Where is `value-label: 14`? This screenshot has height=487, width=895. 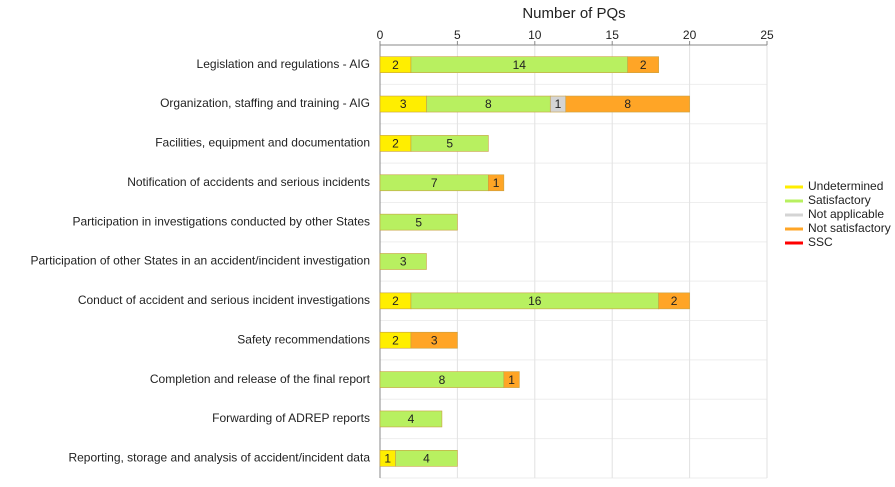 value-label: 14 is located at coordinates (520, 65).